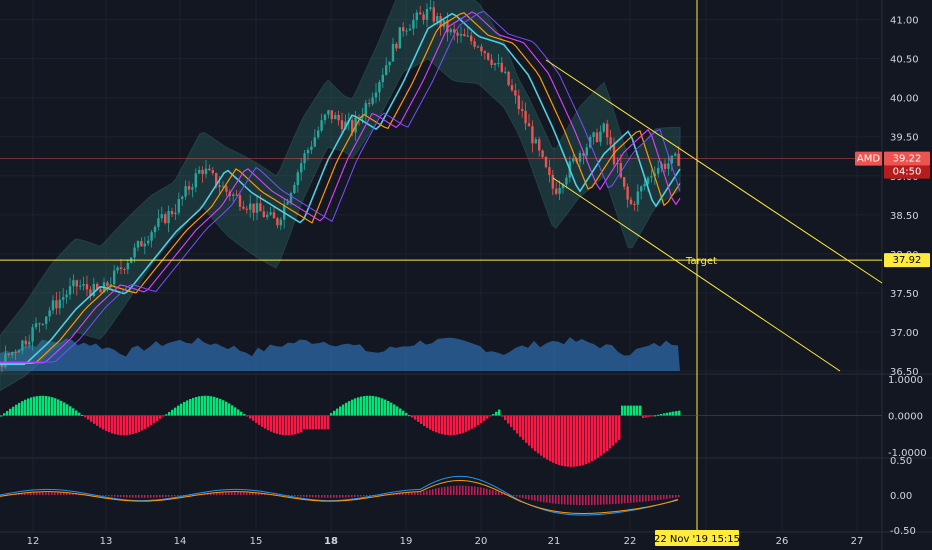 This screenshot has height=550, width=932. What do you see at coordinates (868, 159) in the screenshot?
I see `symbol-badge-text: AMD` at bounding box center [868, 159].